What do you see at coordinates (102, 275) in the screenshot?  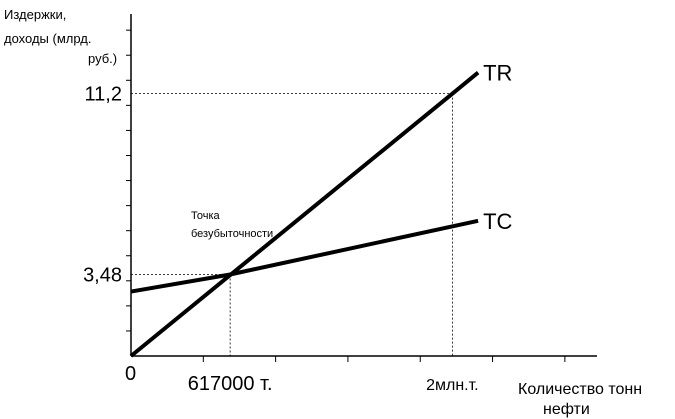 I see `y-tick-label-1: 3,48` at bounding box center [102, 275].